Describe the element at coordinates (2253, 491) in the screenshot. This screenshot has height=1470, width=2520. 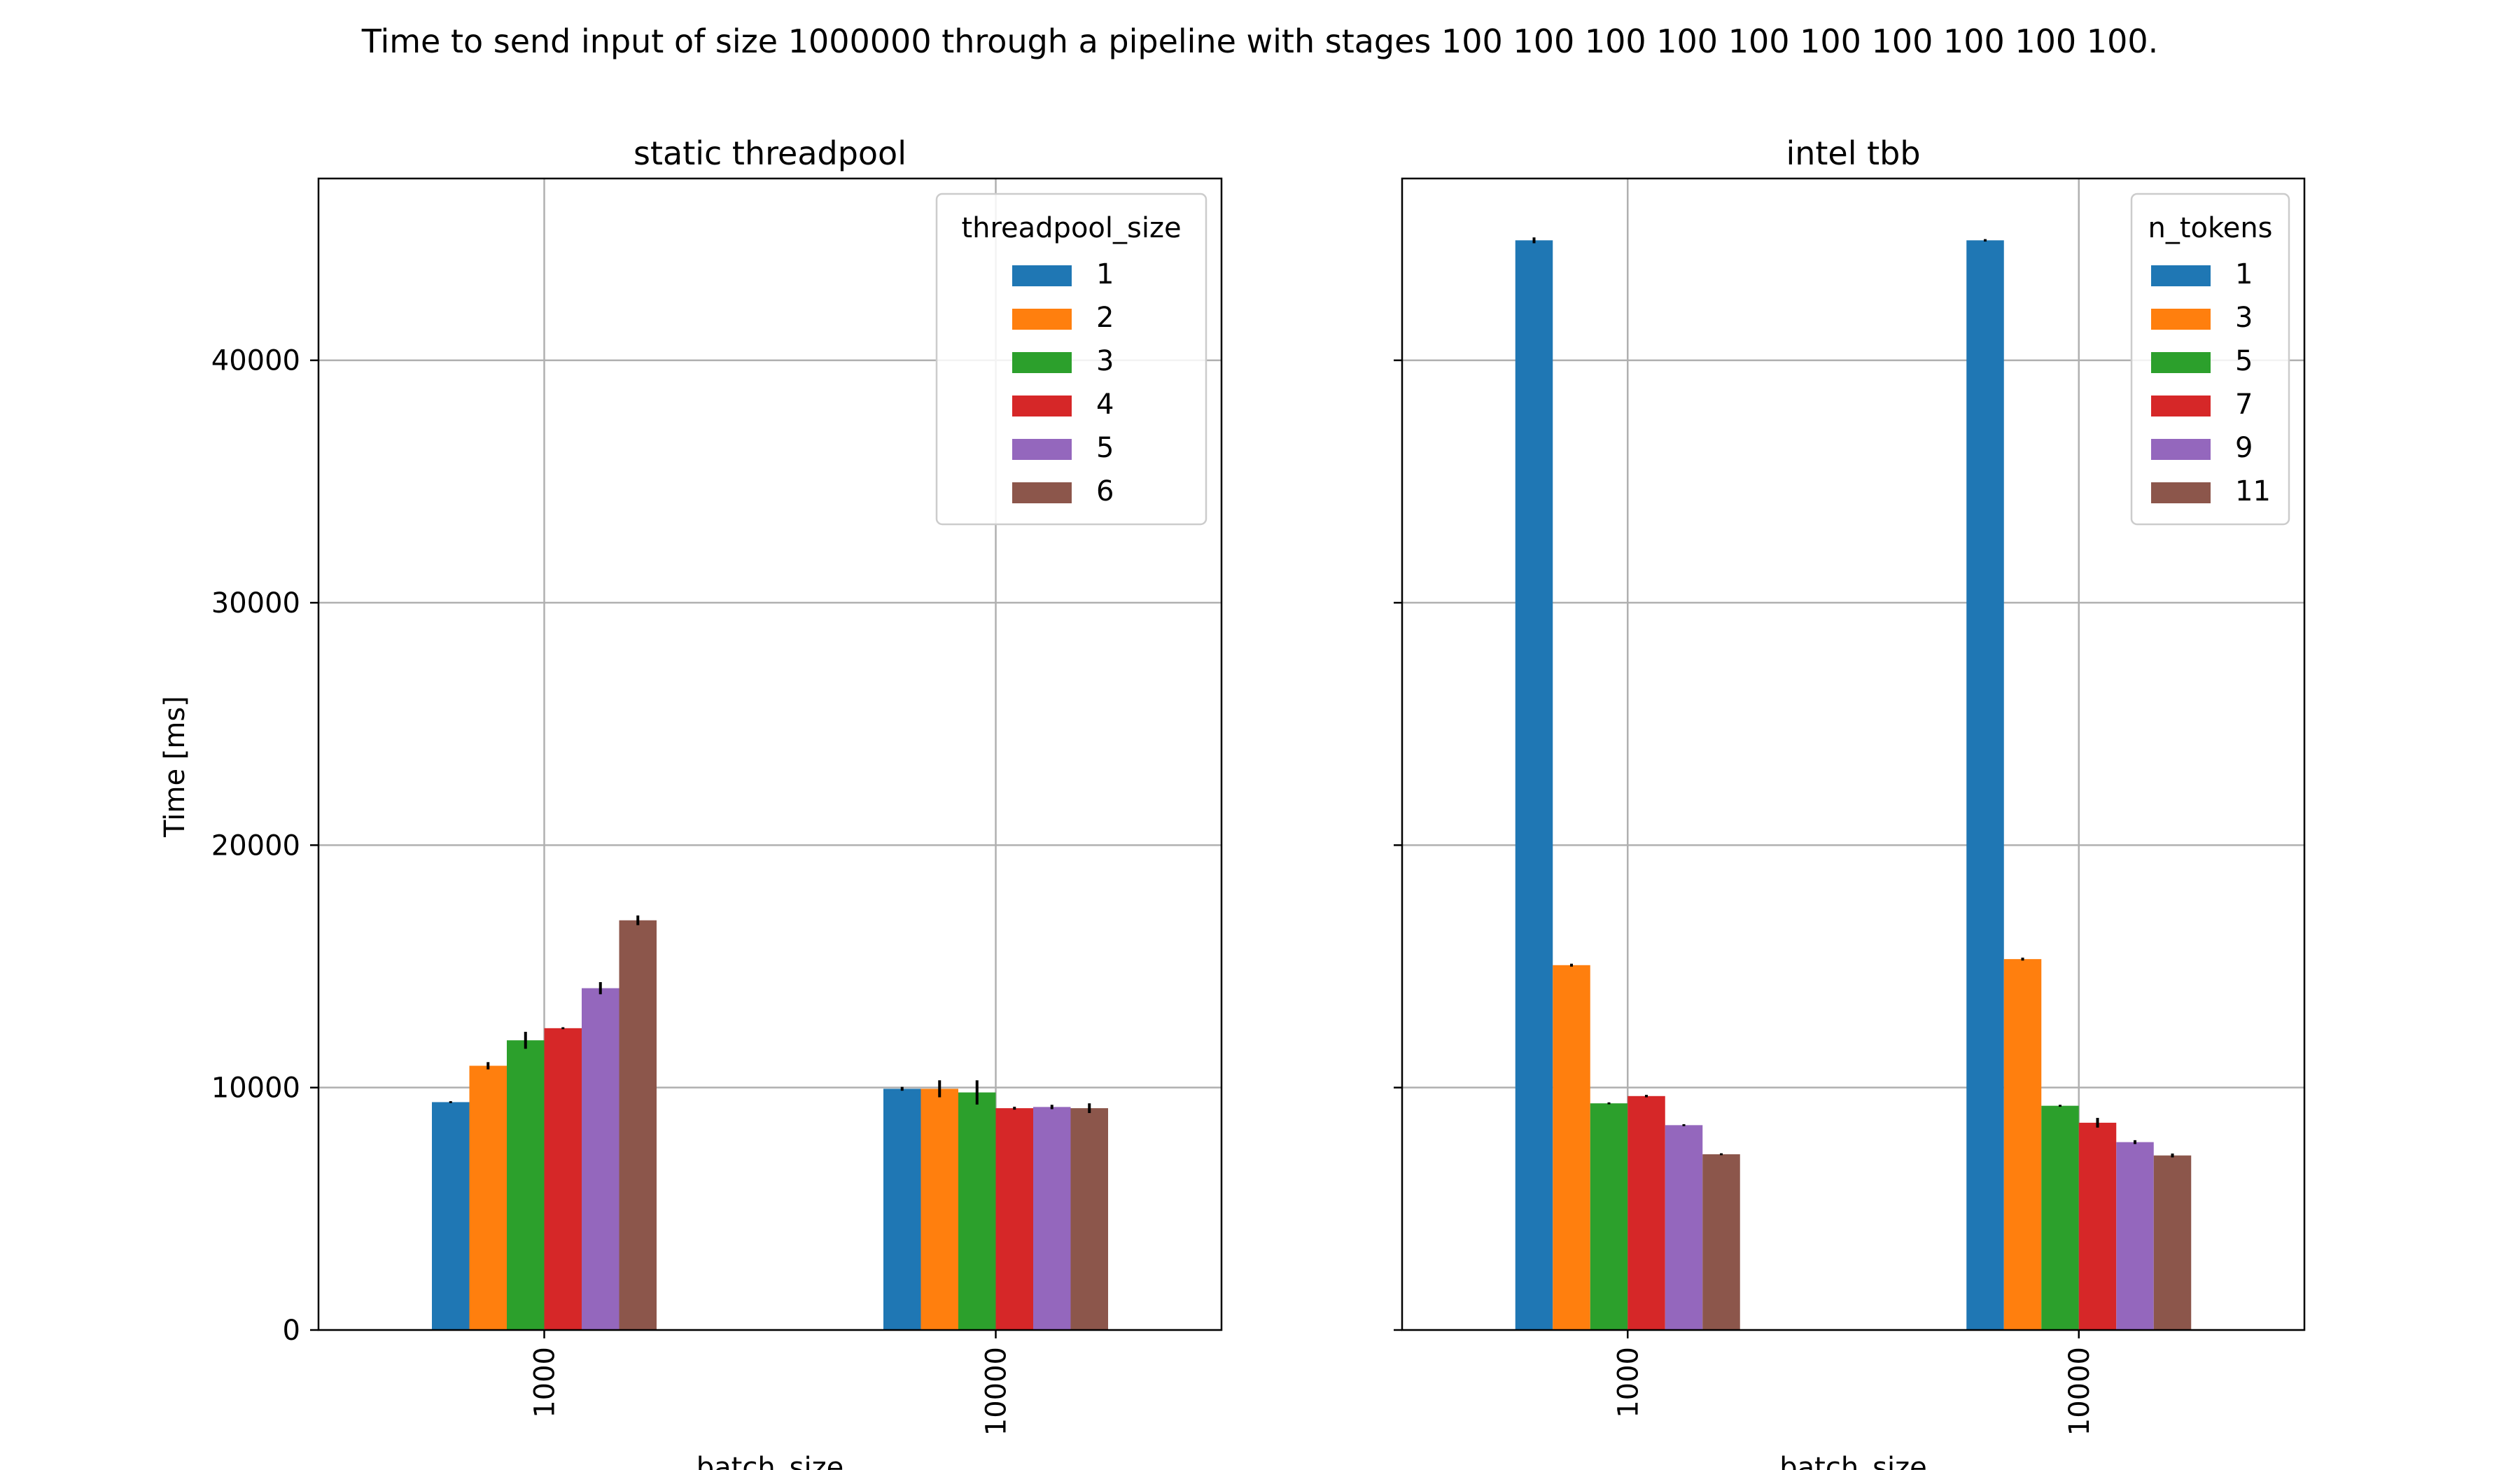
I see `legend-entry-label: 11` at that location.